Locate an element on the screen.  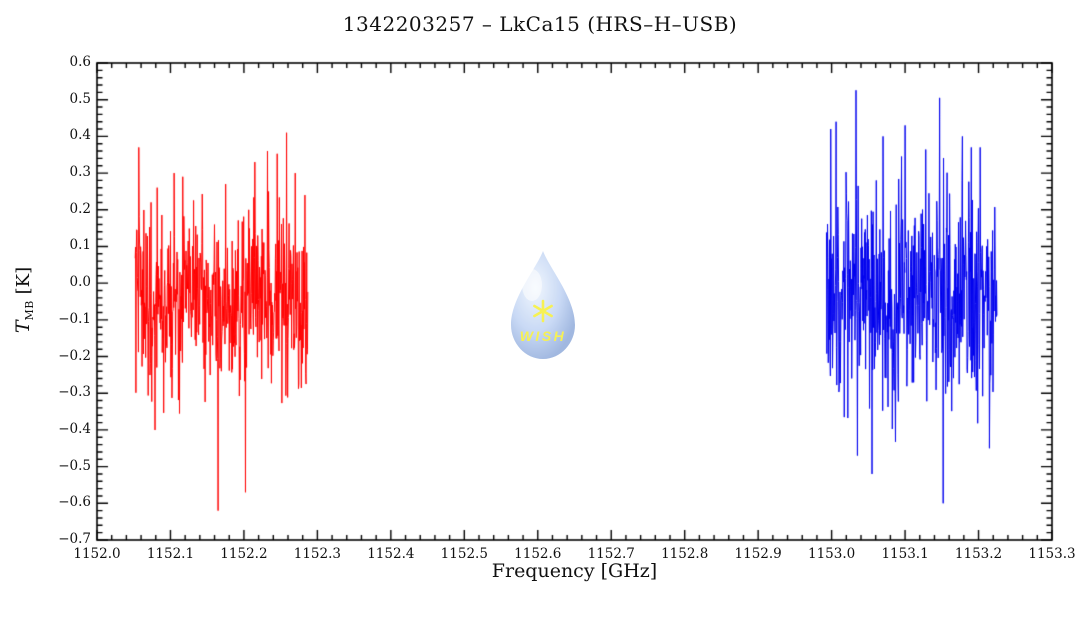
star-icon is located at coordinates (543, 311).